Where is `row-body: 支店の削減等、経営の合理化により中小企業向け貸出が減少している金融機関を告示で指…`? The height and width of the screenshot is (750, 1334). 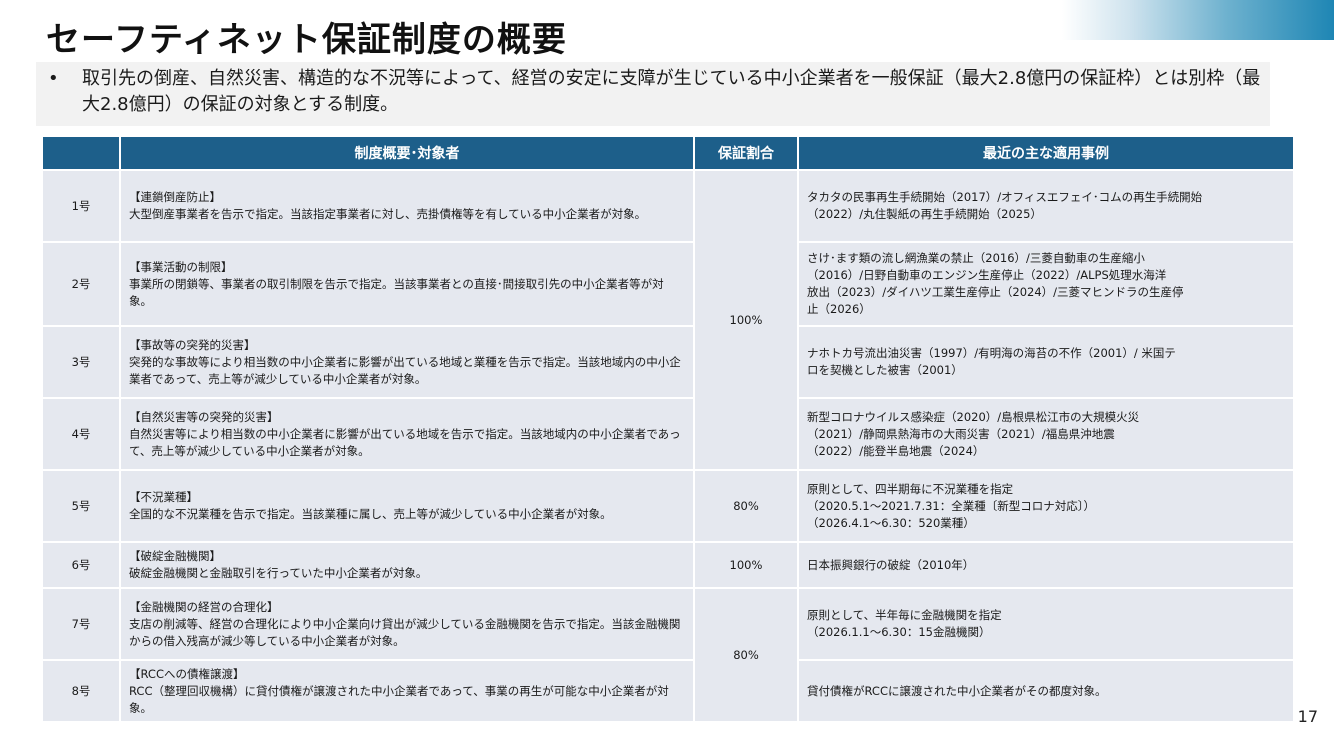
row-body: 支店の削減等、経営の合理化により中小企業向け貸出が減少している金融機関を告示で指… is located at coordinates (405, 632).